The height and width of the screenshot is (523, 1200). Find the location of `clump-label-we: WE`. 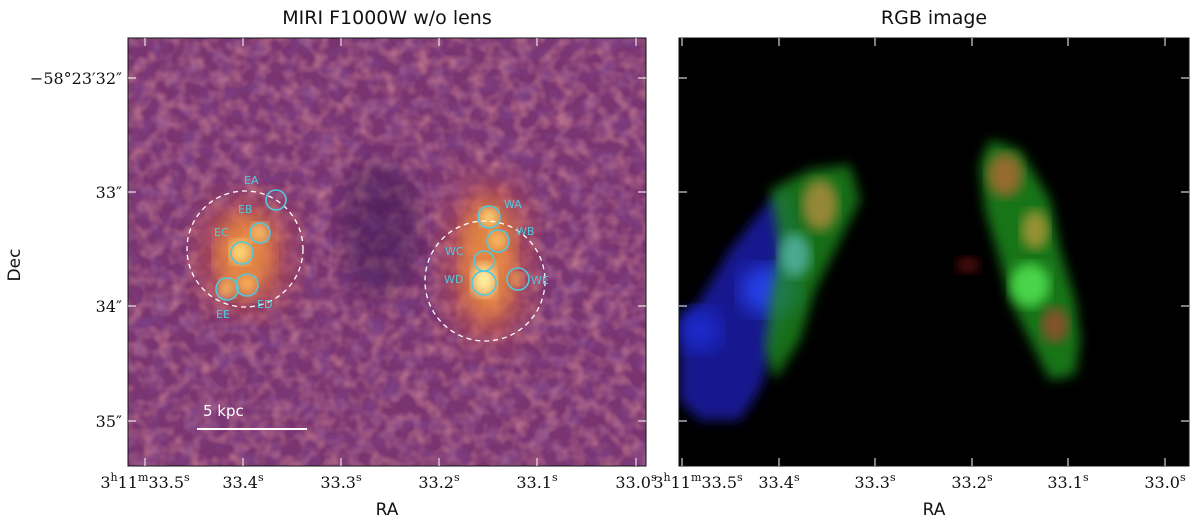

clump-label-we: WE is located at coordinates (540, 280).